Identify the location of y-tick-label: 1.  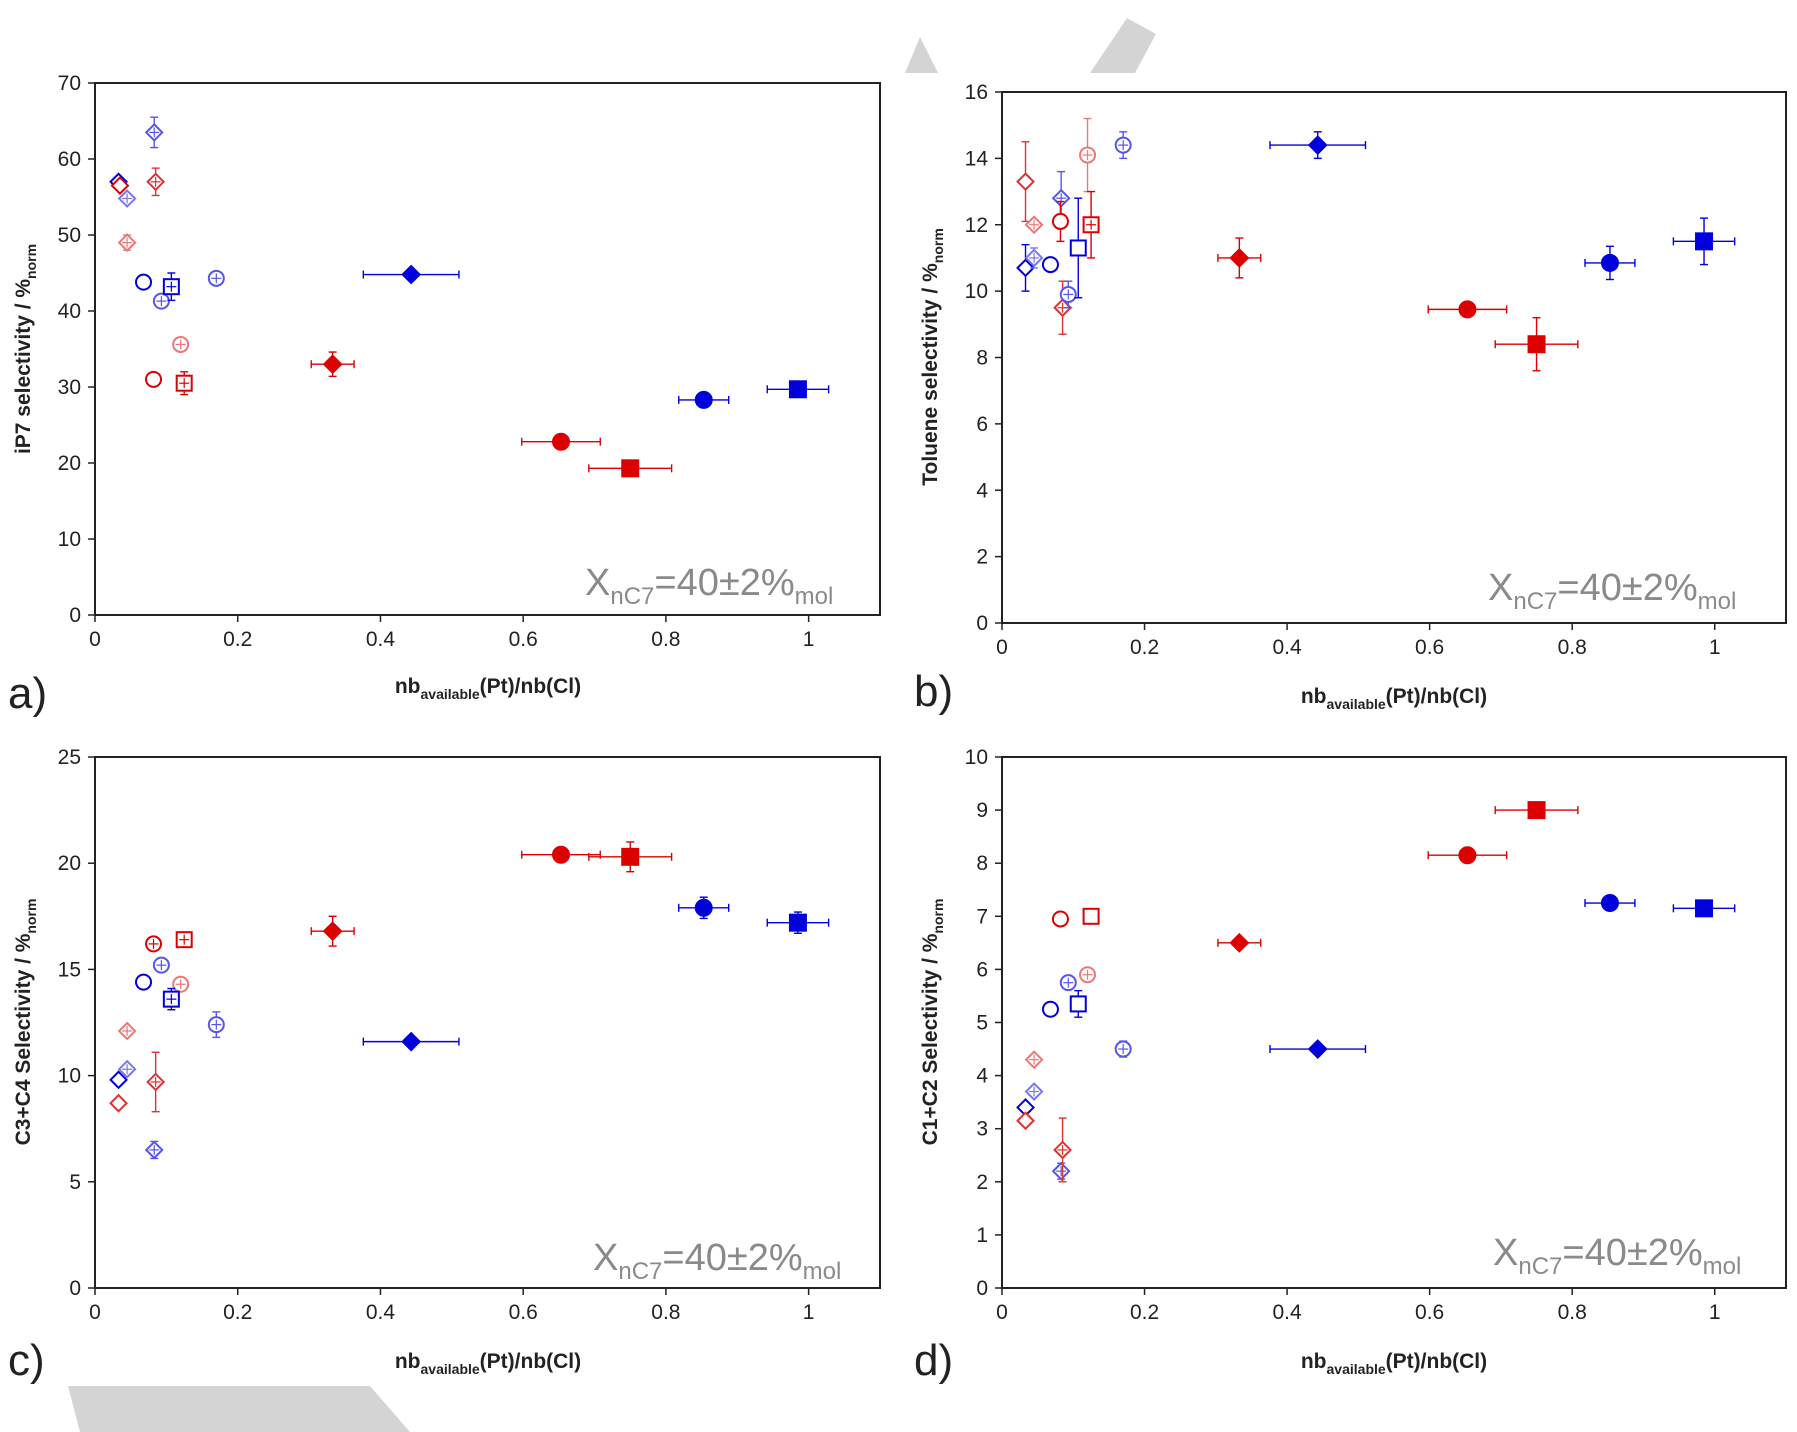
(982, 1235).